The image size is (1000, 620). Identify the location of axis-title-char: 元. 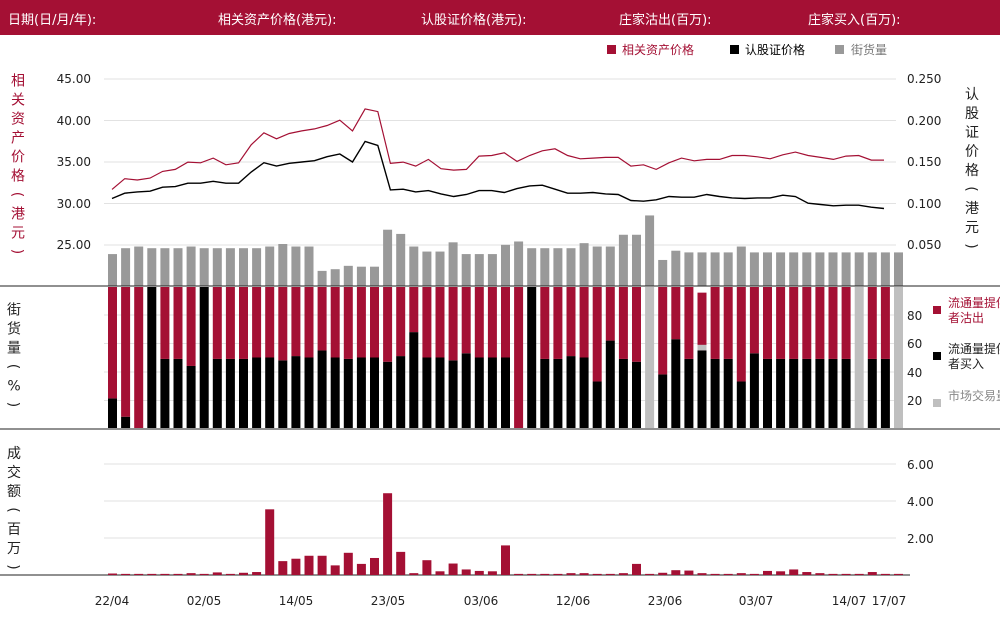
(18, 234).